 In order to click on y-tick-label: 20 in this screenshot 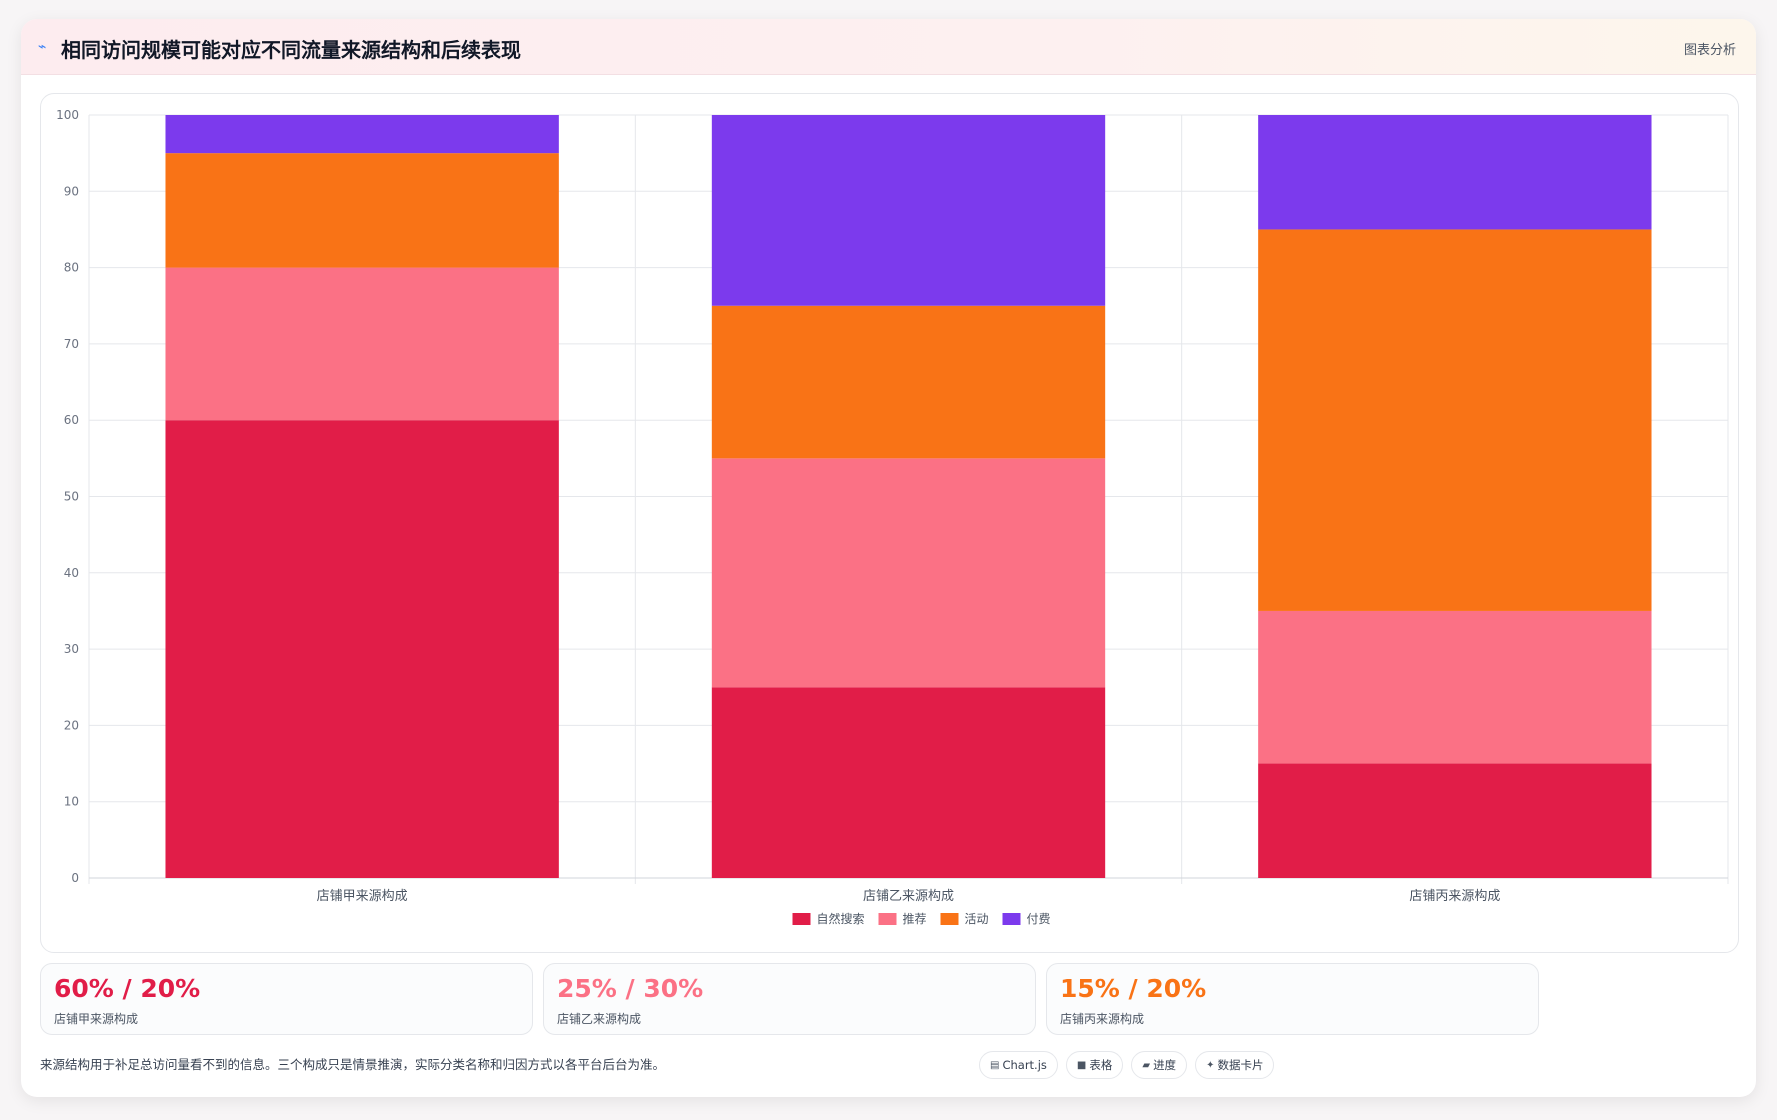, I will do `click(71, 725)`.